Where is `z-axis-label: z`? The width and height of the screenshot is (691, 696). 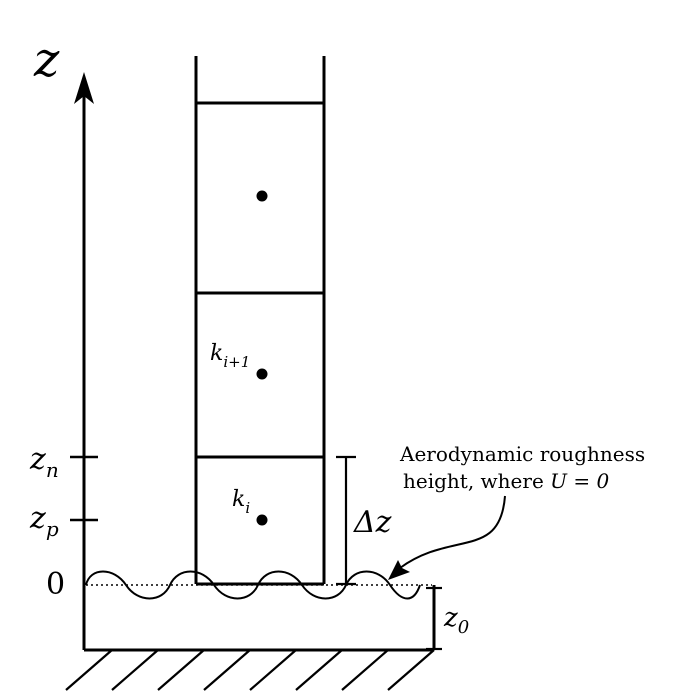 z-axis-label: z is located at coordinates (46, 60).